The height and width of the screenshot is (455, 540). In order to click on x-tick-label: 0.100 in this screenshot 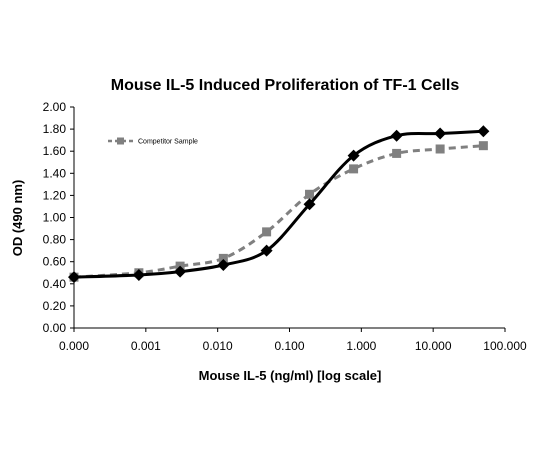, I will do `click(289, 346)`.